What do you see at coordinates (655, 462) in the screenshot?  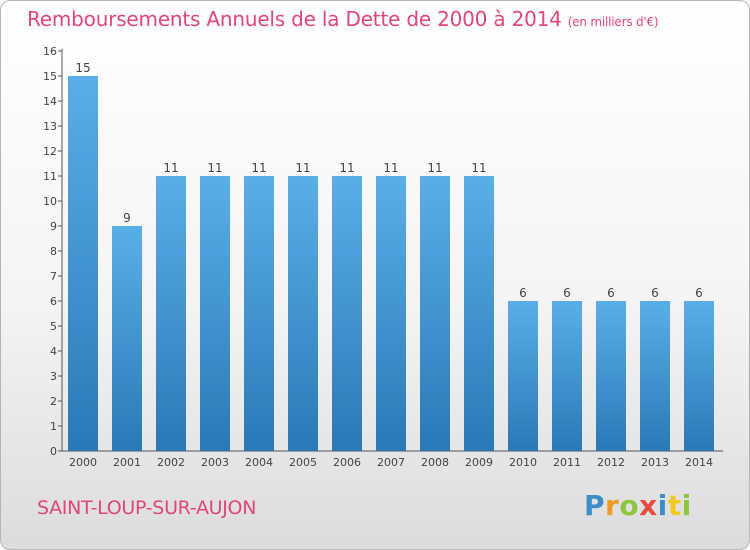 I see `x-tick-label: 2013` at bounding box center [655, 462].